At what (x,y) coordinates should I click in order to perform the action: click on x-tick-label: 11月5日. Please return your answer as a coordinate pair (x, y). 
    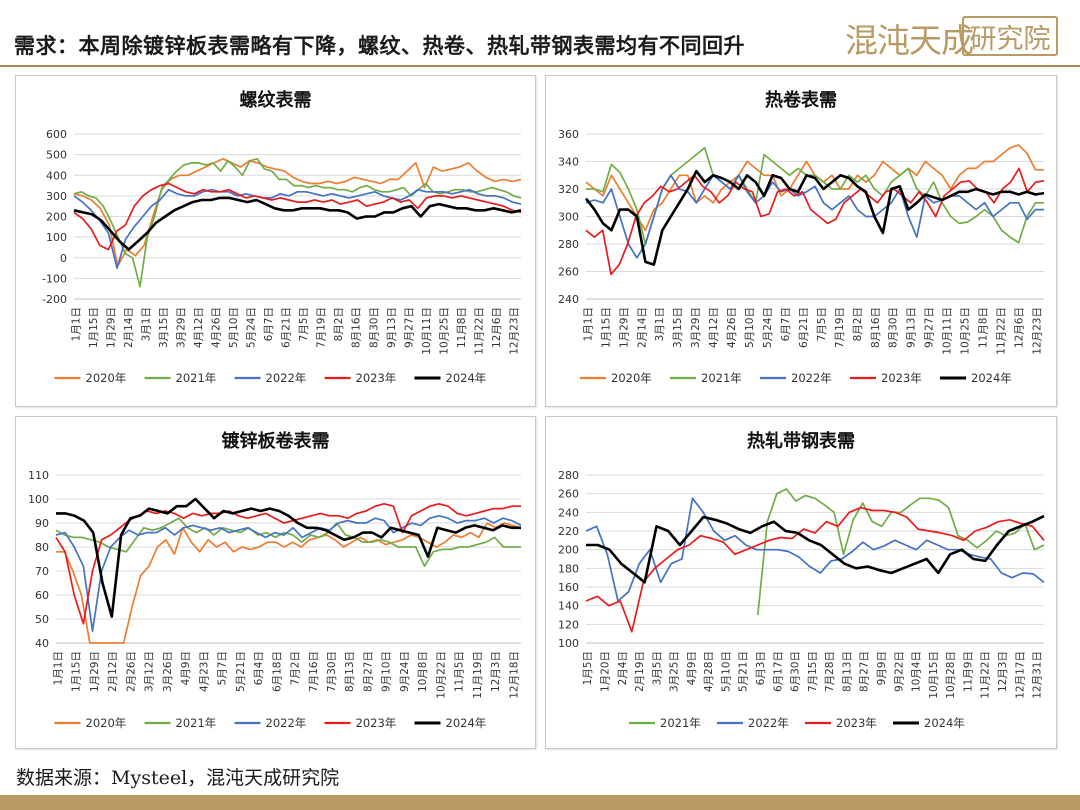
    Looking at the image, I should click on (460, 671).